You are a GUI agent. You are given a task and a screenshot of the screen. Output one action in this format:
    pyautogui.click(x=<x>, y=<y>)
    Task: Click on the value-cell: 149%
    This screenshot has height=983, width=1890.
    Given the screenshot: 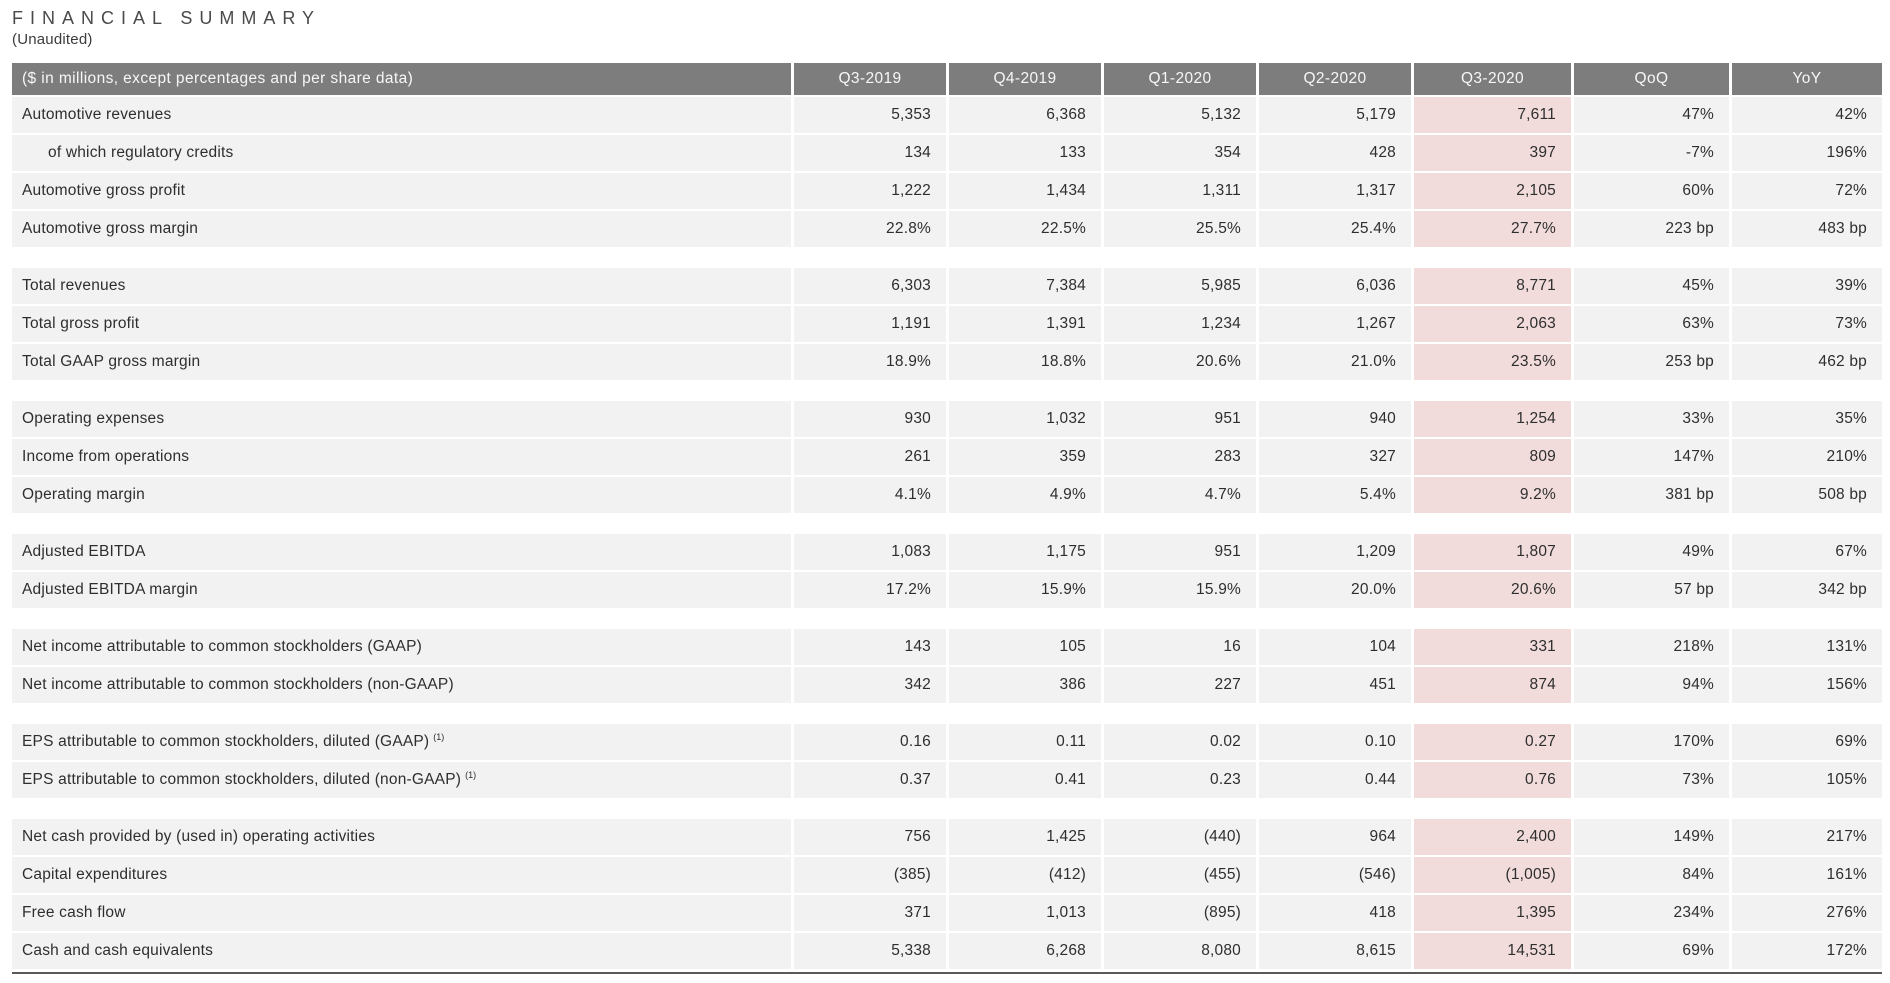 What is the action you would take?
    pyautogui.click(x=1651, y=837)
    